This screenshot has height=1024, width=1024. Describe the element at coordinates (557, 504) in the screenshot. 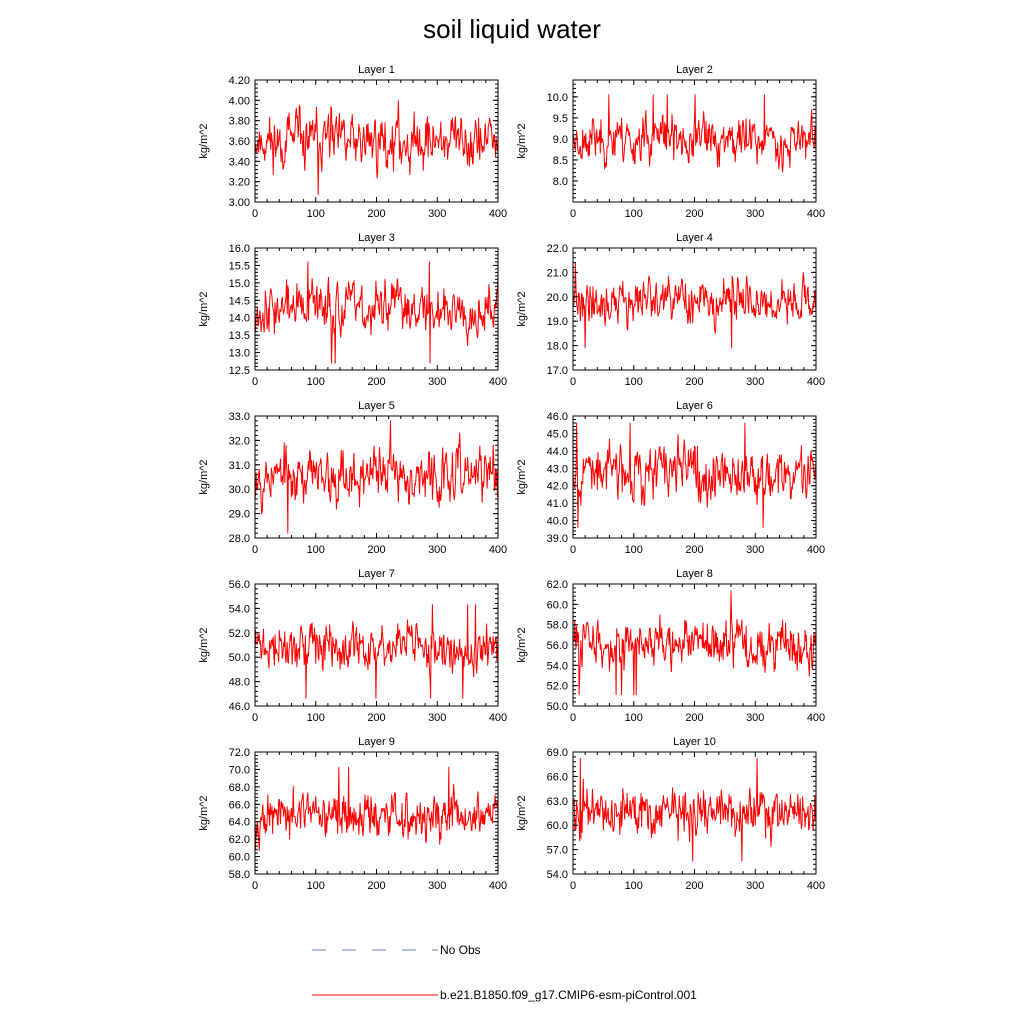

I see `y-tick-label: 41.0` at that location.